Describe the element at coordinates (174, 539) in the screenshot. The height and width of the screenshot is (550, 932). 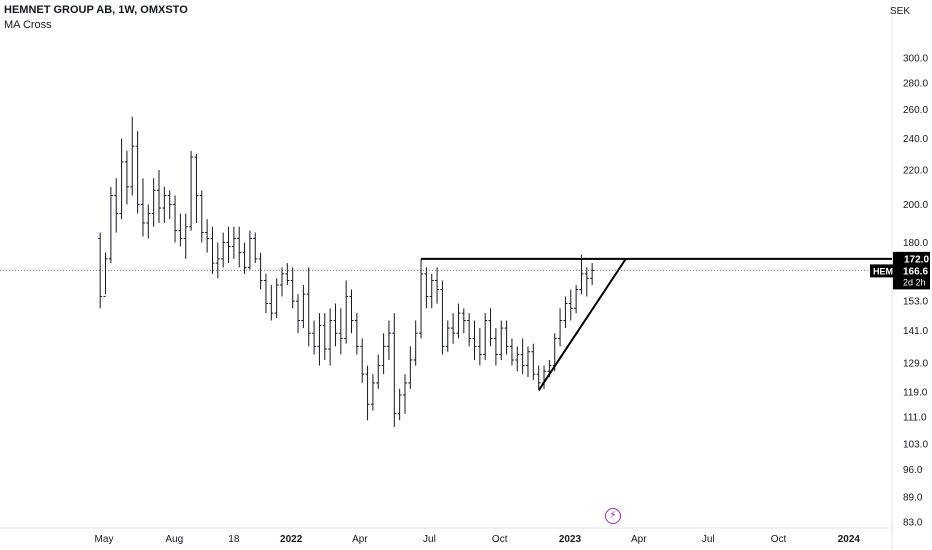
I see `time-tick-label: Aug` at that location.